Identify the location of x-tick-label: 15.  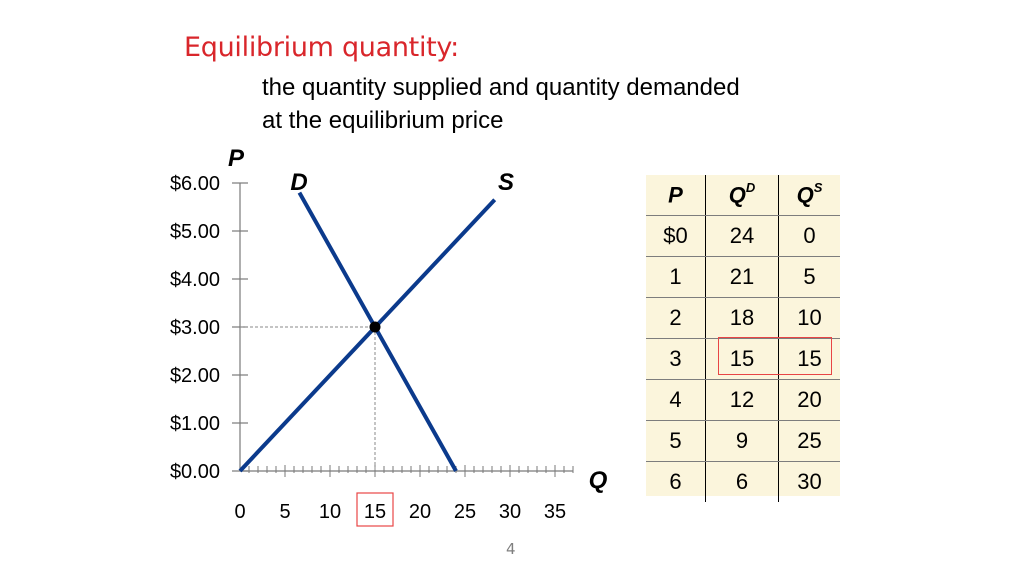
(375, 512).